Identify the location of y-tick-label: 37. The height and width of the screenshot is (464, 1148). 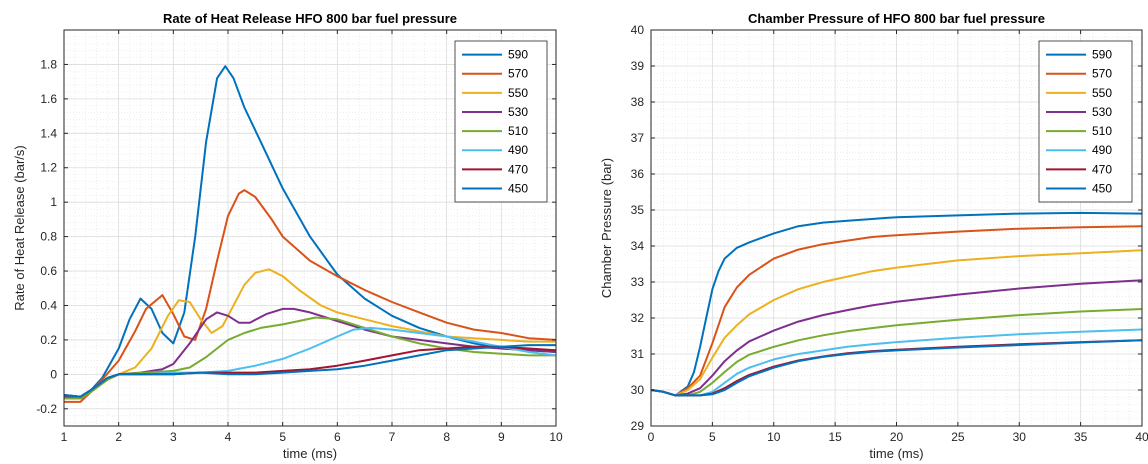
(638, 138).